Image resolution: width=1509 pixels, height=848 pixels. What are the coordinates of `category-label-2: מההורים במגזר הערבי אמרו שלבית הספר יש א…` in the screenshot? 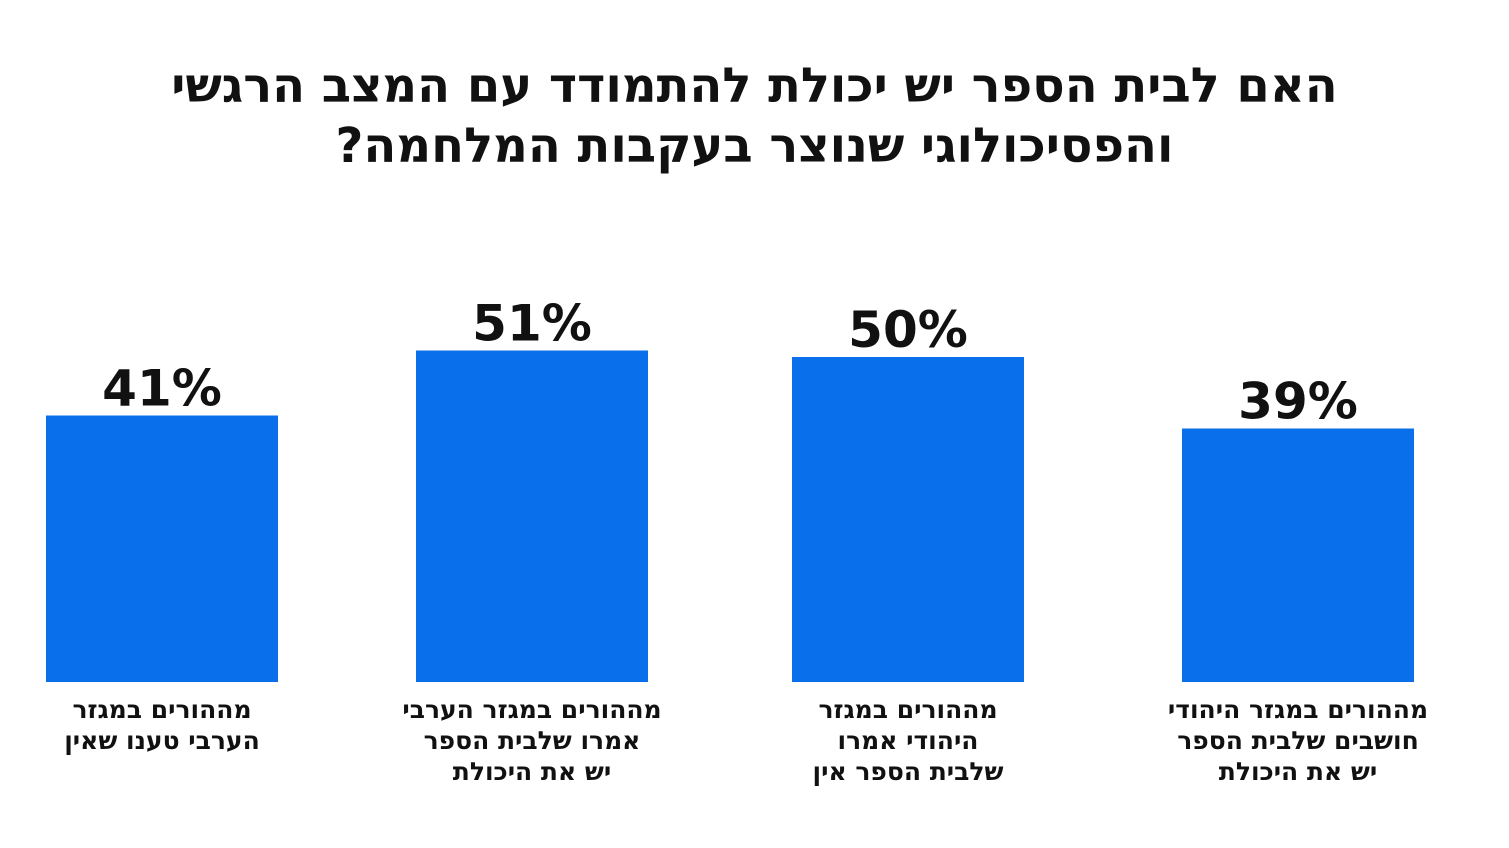 It's located at (532, 740).